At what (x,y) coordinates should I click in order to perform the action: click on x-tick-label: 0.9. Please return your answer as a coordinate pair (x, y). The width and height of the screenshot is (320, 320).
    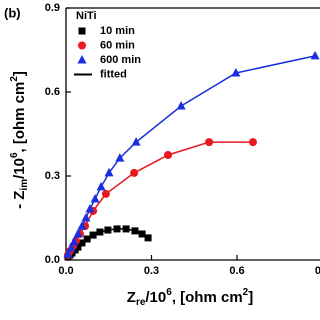
    Looking at the image, I should click on (317, 271).